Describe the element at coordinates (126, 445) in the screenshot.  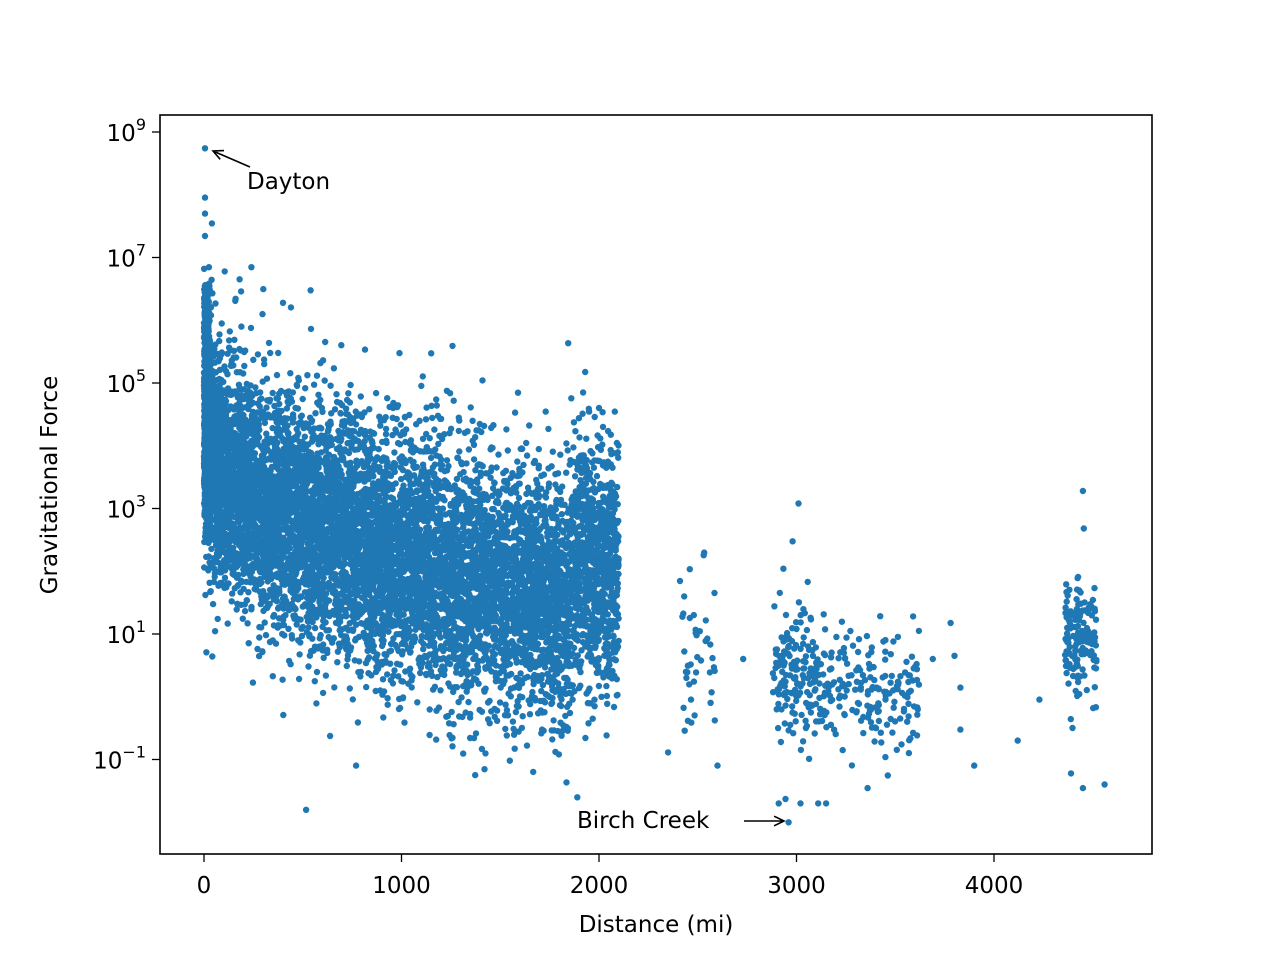
I see `y-axis-ticks: 10⁻¹ 10¹ 10³ 10⁵ 10⁷ 10⁹` at that location.